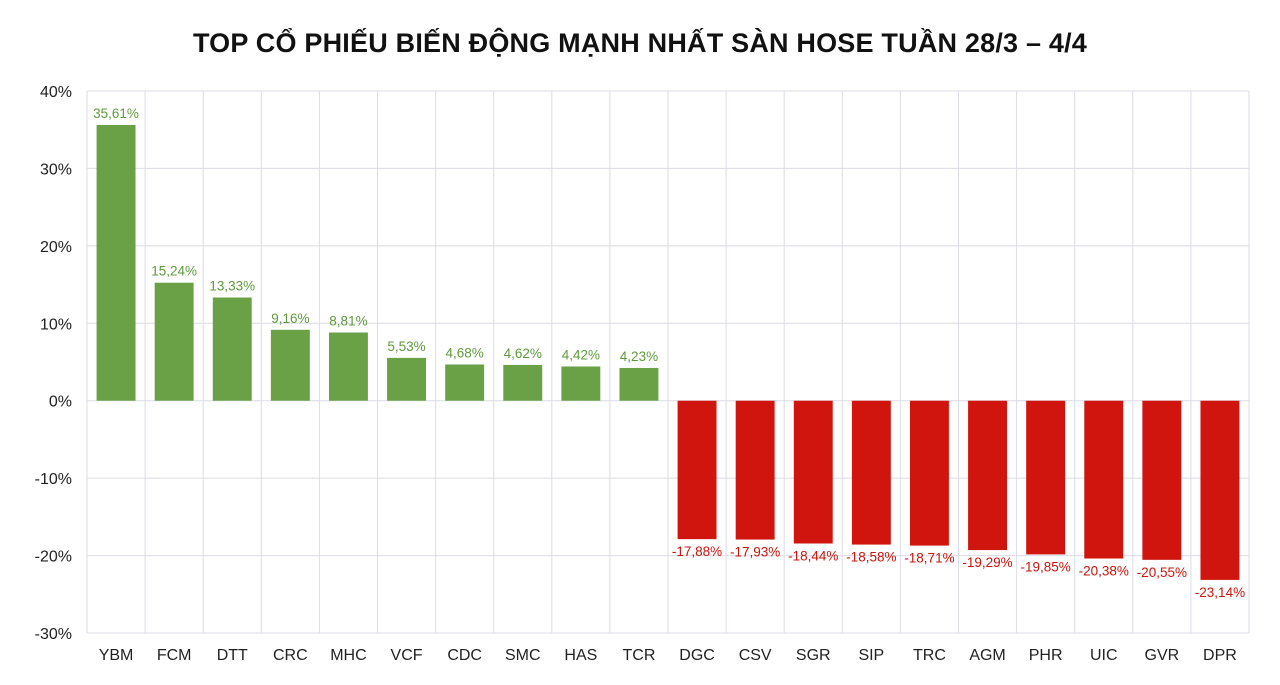 The width and height of the screenshot is (1280, 685). I want to click on x-tick-label-phr: PHR, so click(1046, 655).